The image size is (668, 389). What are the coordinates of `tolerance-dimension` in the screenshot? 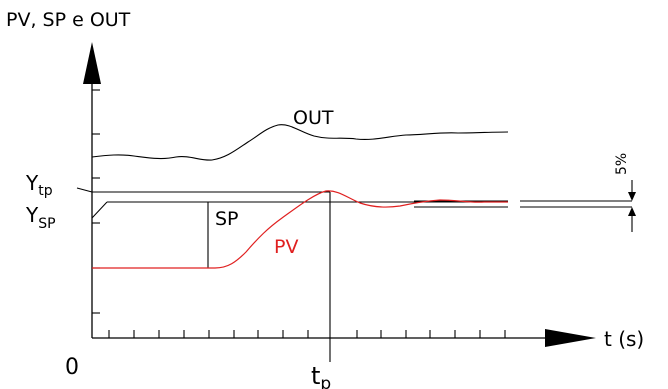 It's located at (632, 206).